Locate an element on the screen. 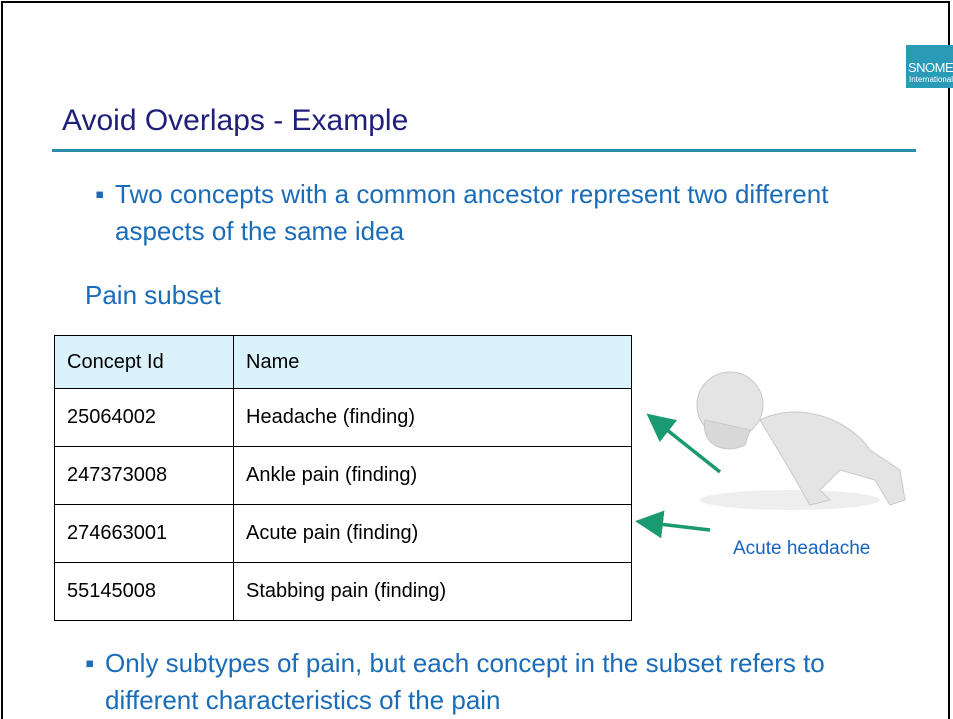 Image resolution: width=953 pixels, height=719 pixels. row: 247373008 Ankle pain (finding) is located at coordinates (343, 475).